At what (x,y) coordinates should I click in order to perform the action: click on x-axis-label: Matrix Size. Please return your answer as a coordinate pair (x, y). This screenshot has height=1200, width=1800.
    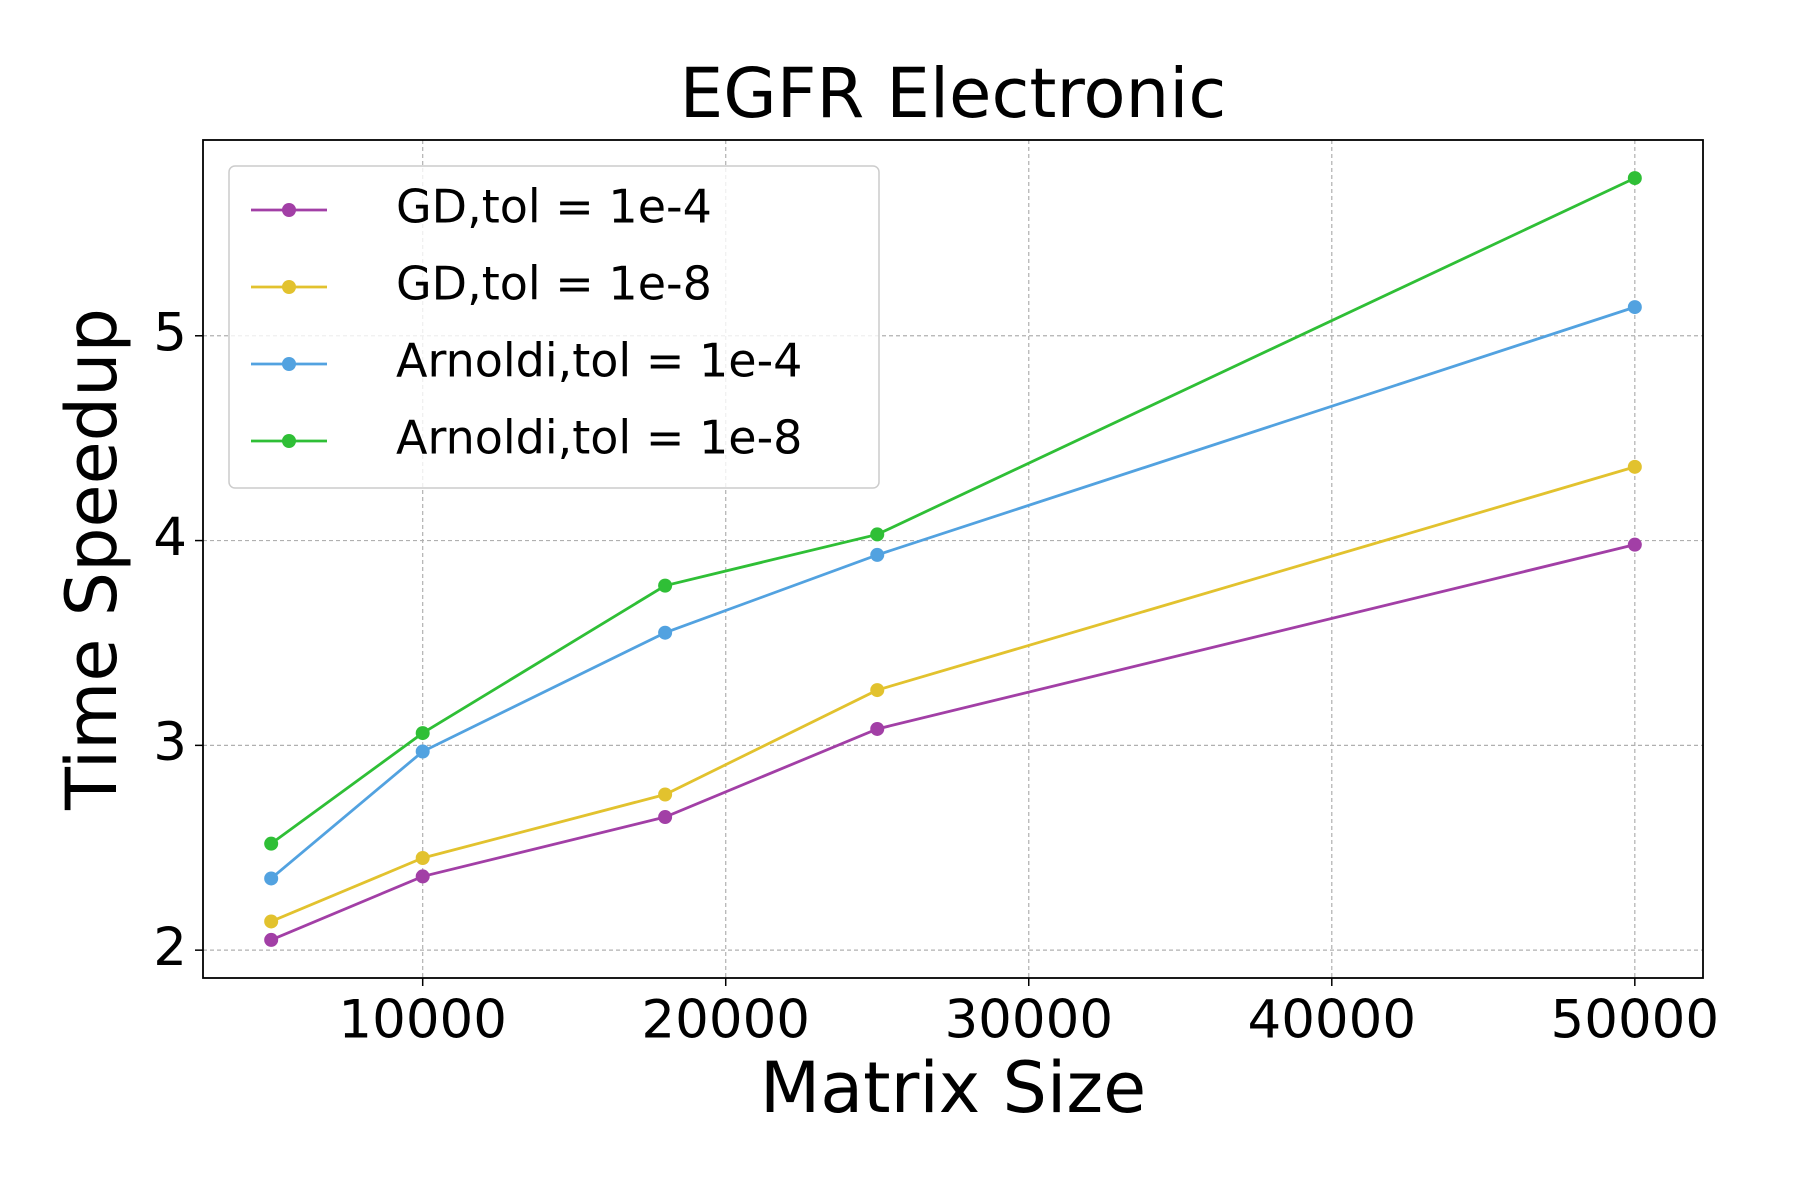
    Looking at the image, I should click on (953, 1088).